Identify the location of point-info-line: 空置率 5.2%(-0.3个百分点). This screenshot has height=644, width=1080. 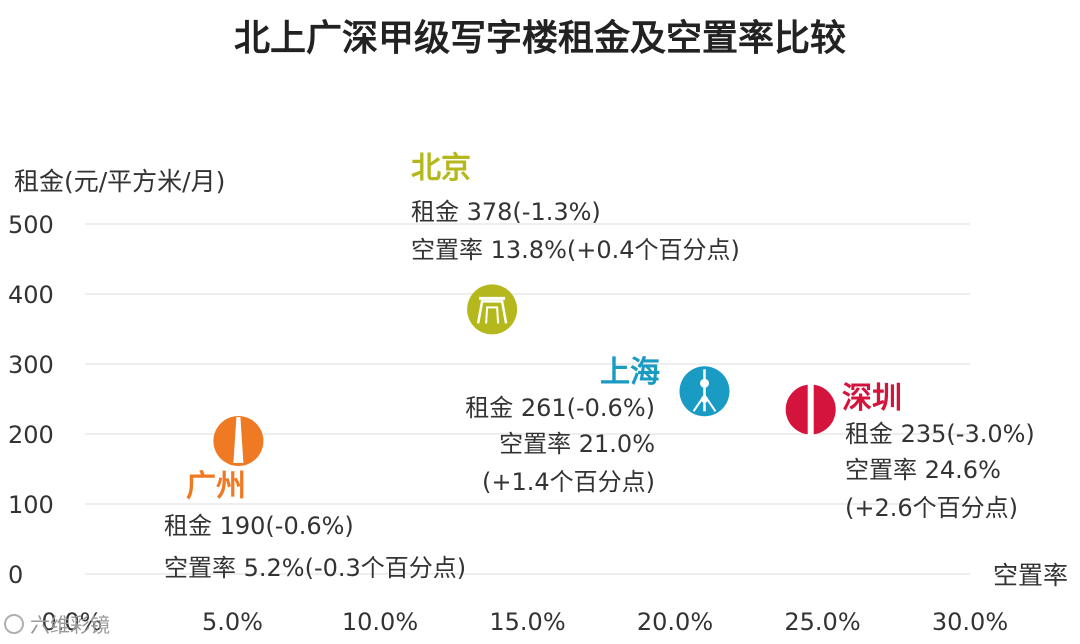
(315, 568).